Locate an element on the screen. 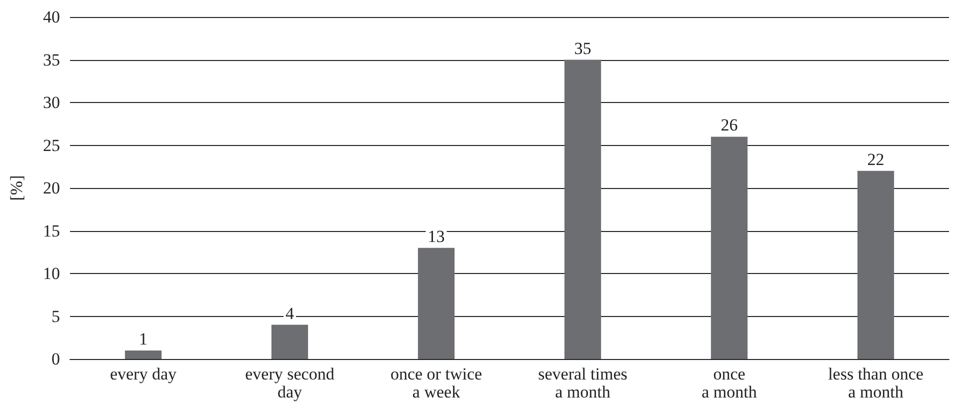 The width and height of the screenshot is (955, 412). y-tick-label: 25 is located at coordinates (51, 145).